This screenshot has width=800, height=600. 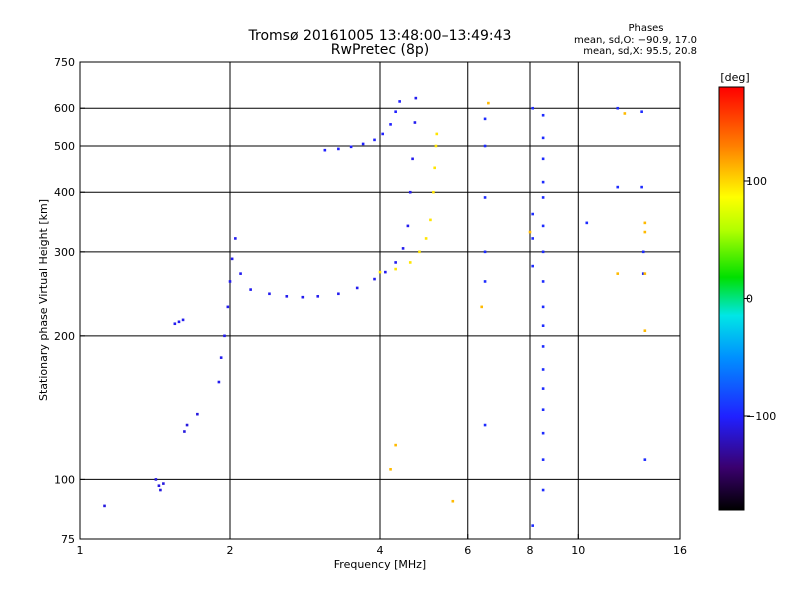 I want to click on colorbar-ticks: 100 0 −100, so click(x=760, y=299).